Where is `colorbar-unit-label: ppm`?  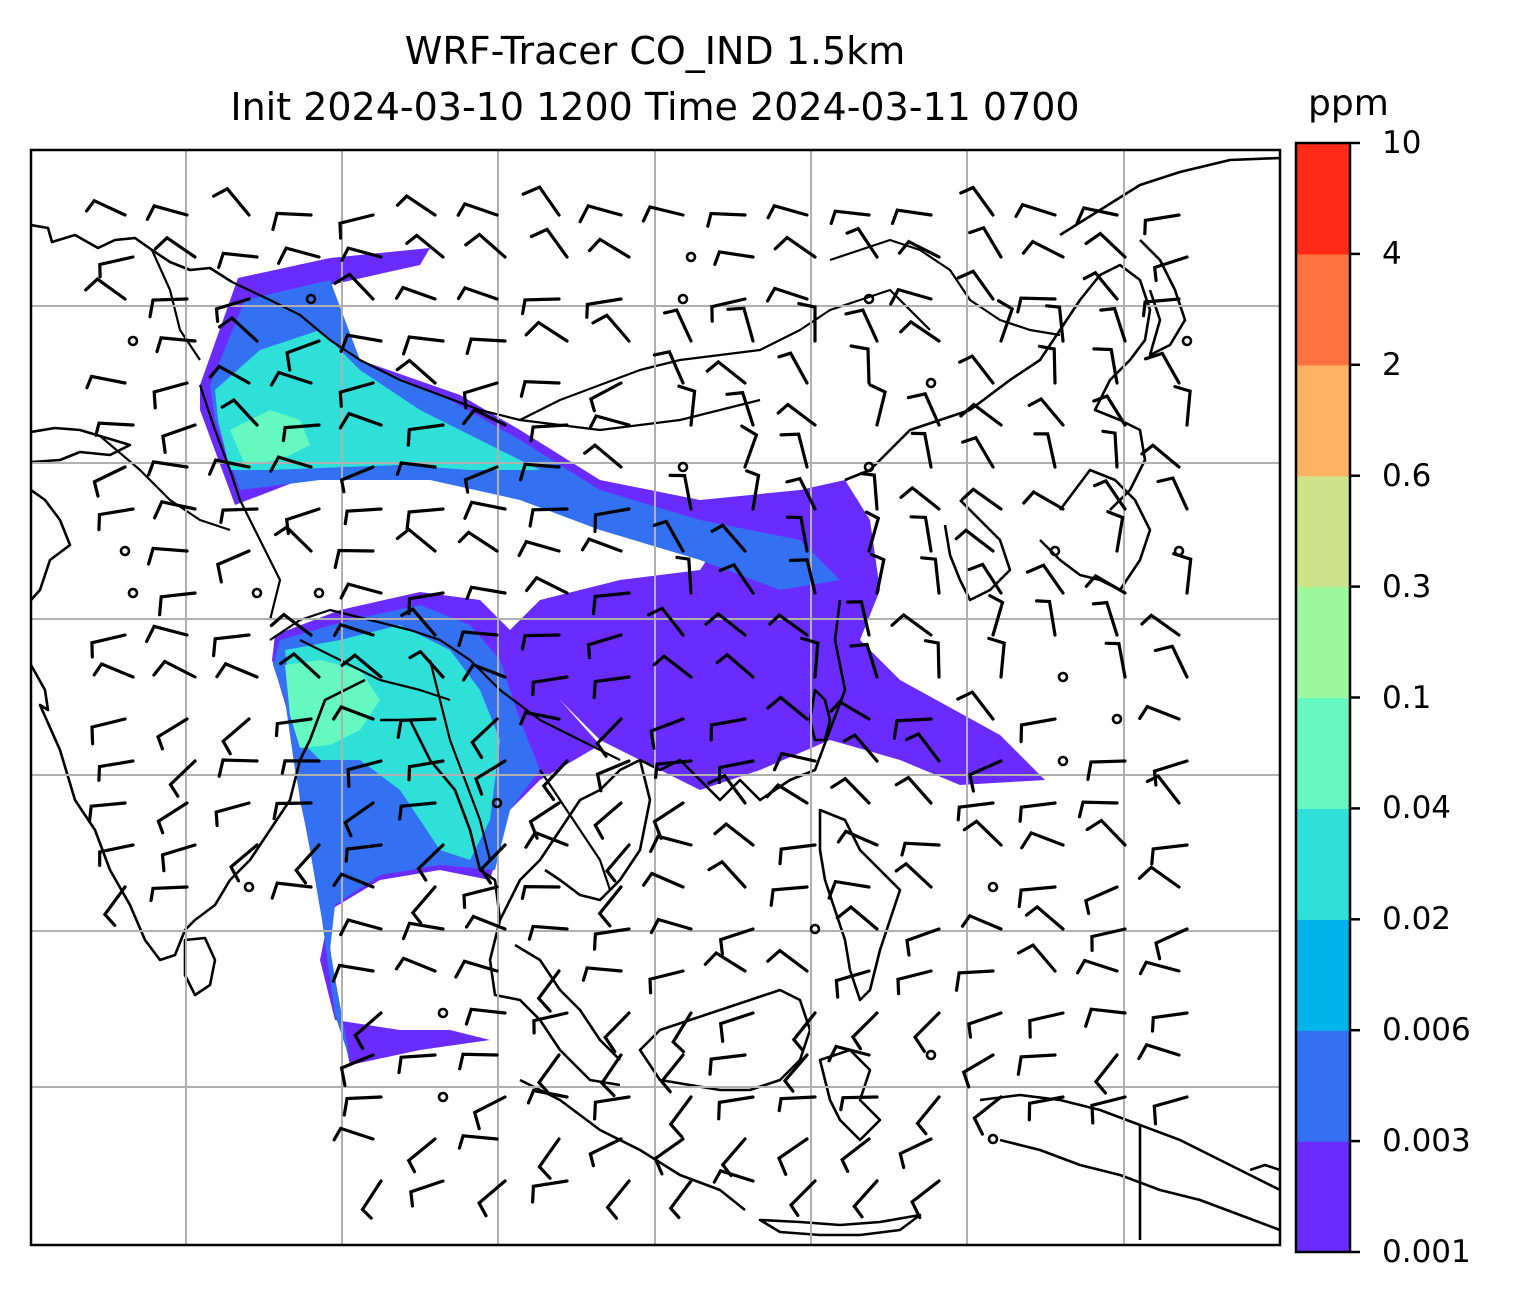 colorbar-unit-label: ppm is located at coordinates (1348, 103).